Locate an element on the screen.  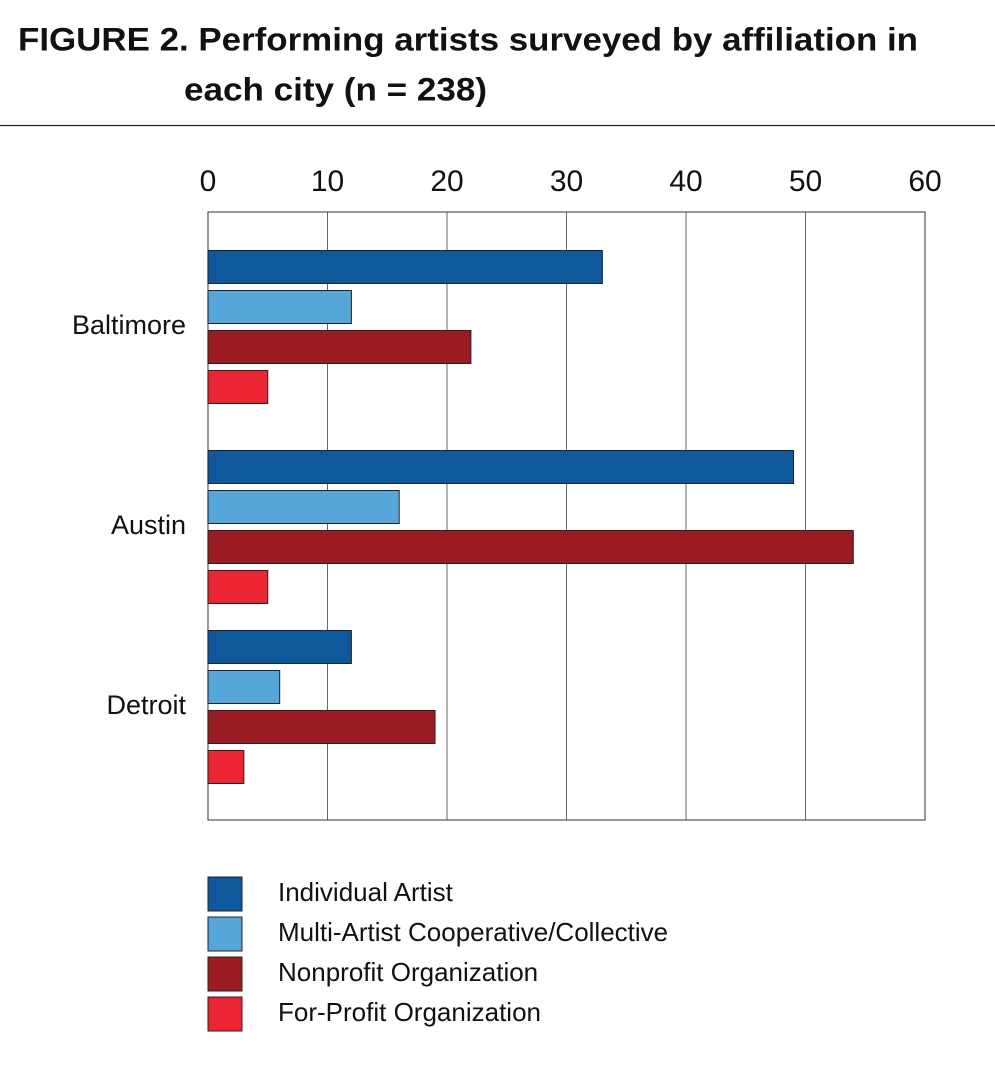
chart-title: each city (n = 238) is located at coordinates (335, 89).